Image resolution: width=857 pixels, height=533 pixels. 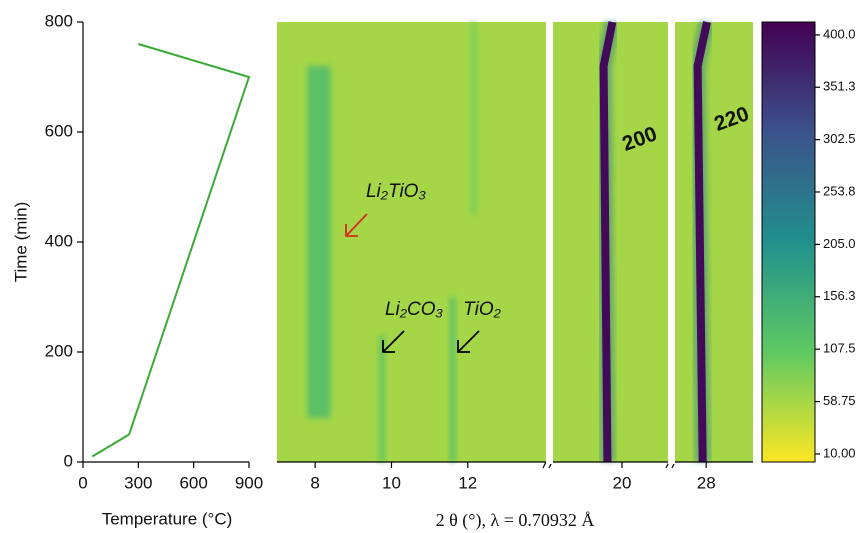 I want to click on colorbar-tick-label: 400.0, so click(x=839, y=33).